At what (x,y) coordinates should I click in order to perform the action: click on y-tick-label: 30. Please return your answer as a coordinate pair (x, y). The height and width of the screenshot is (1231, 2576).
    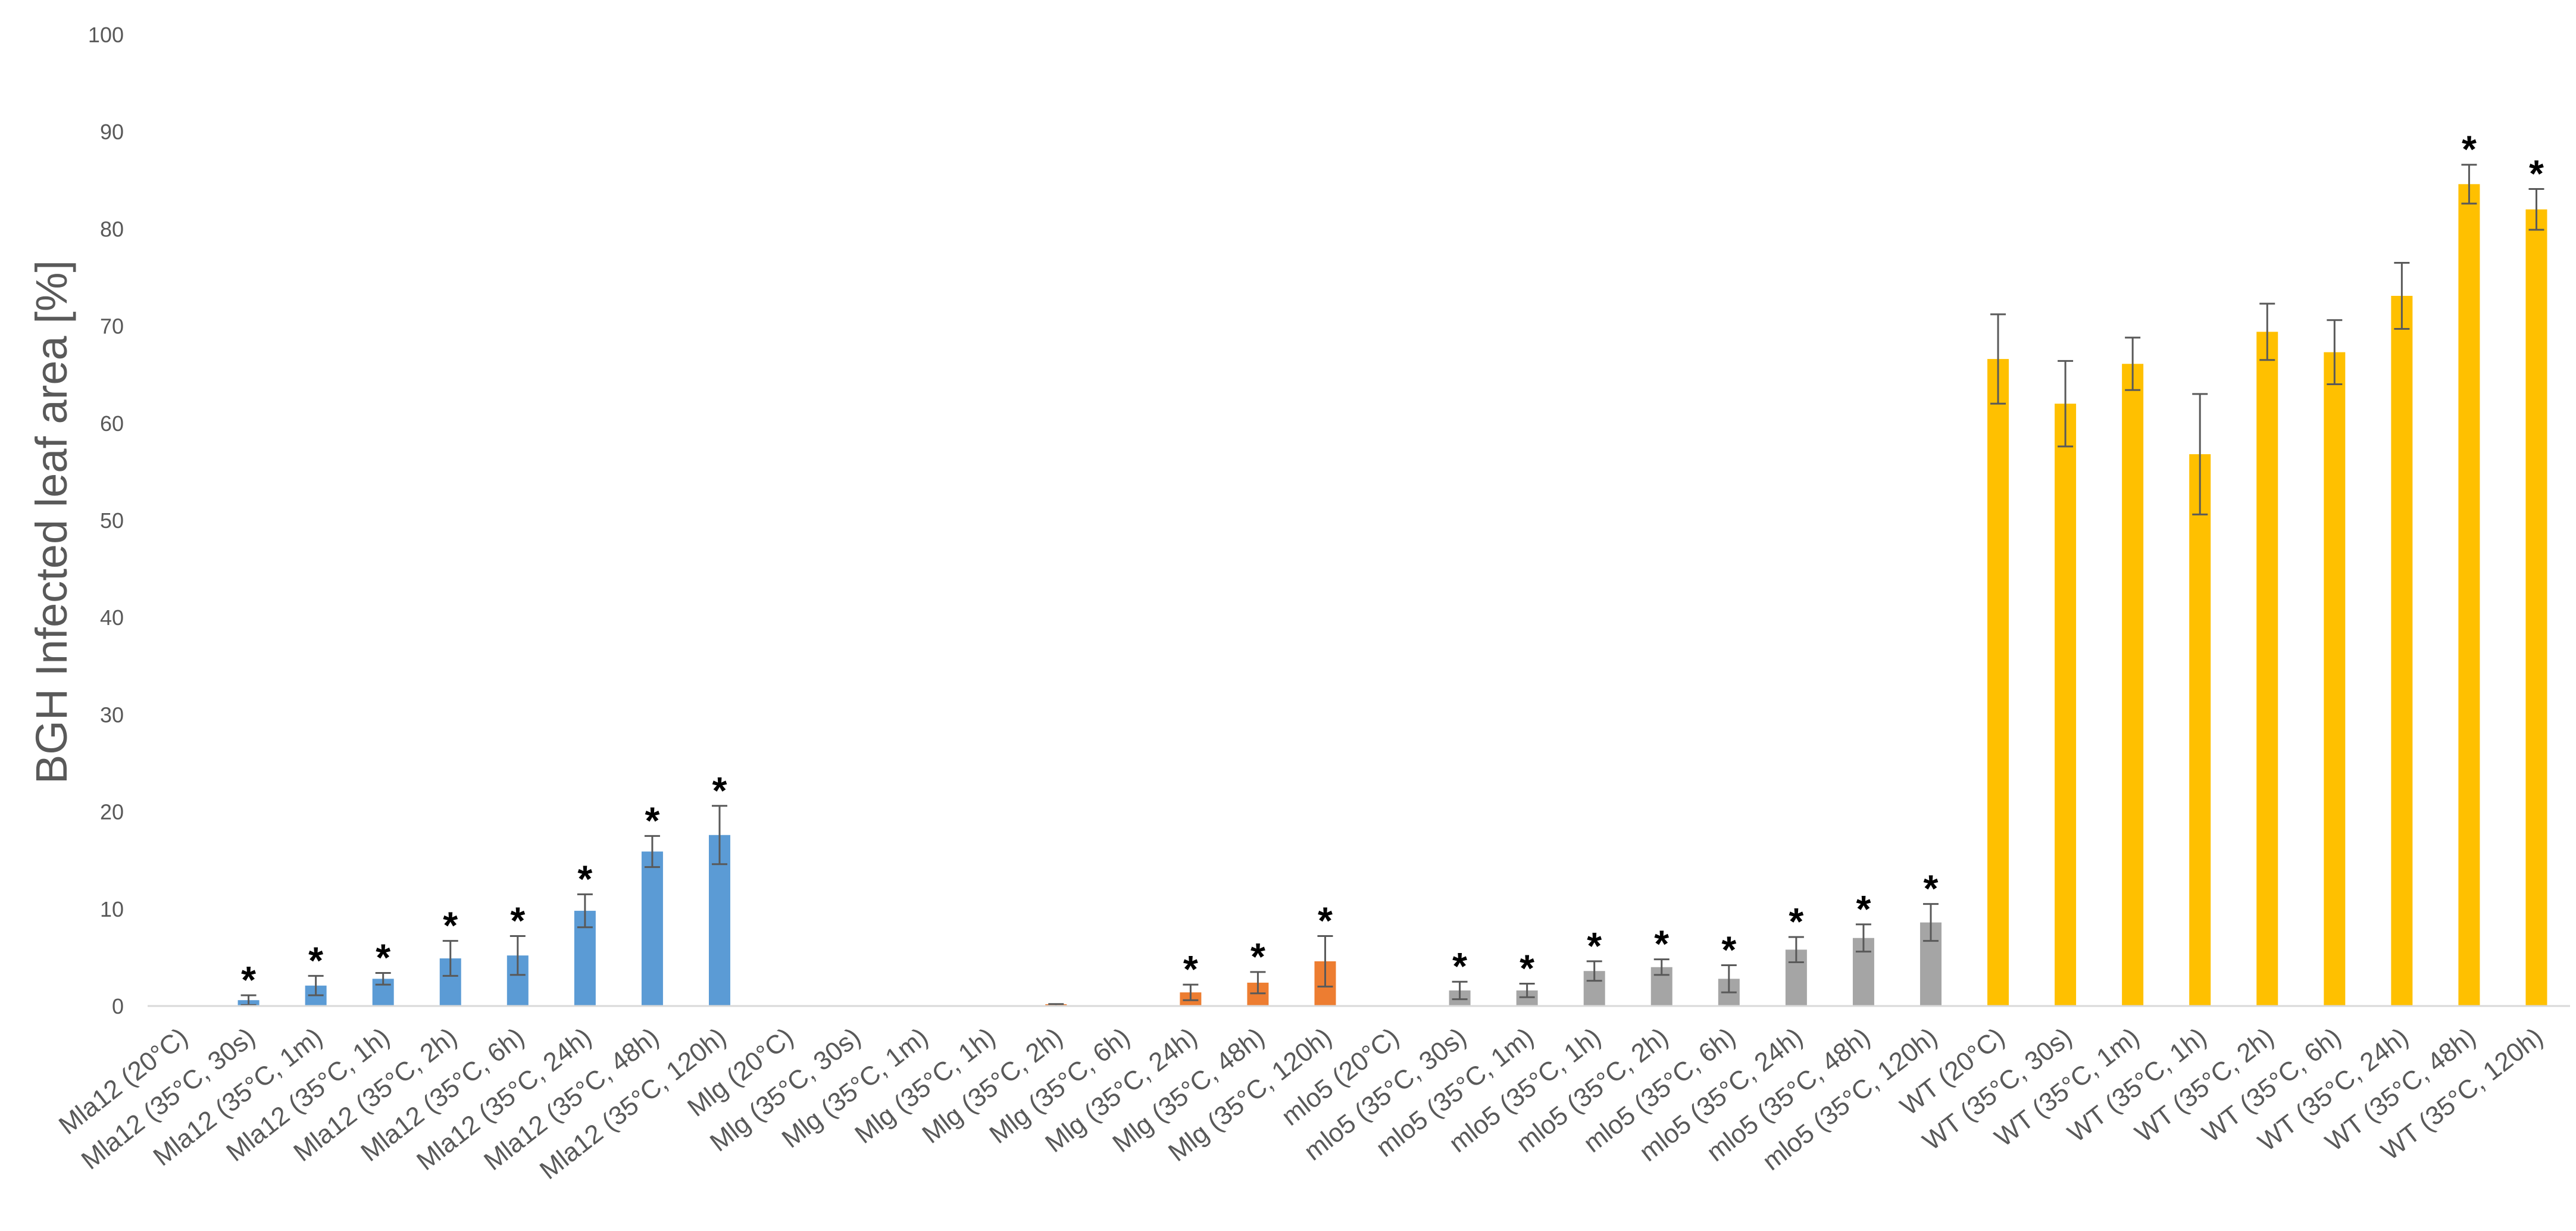
    Looking at the image, I should click on (112, 714).